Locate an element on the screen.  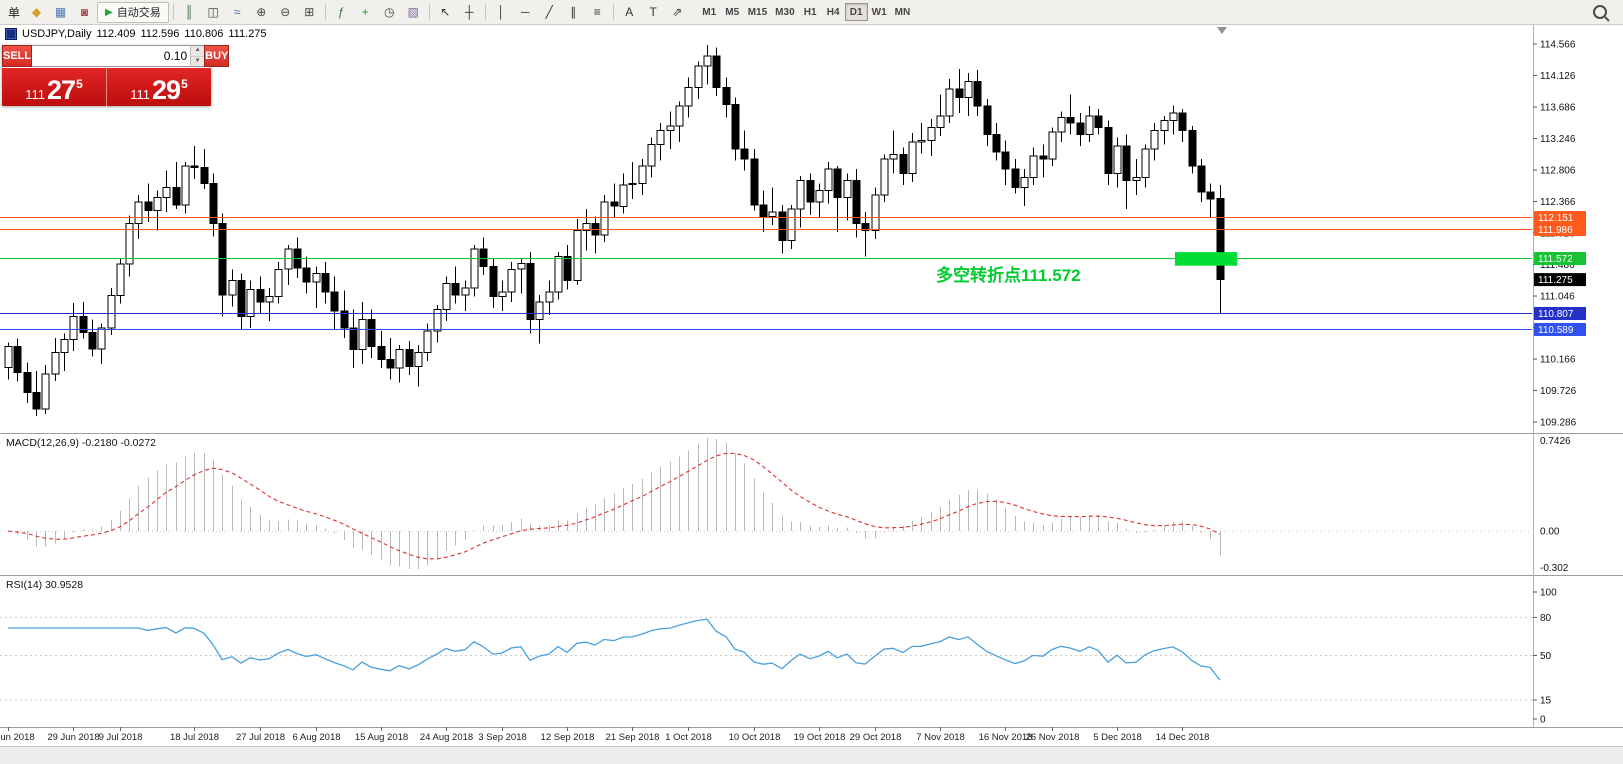
current-price-tag is located at coordinates (1560, 280).